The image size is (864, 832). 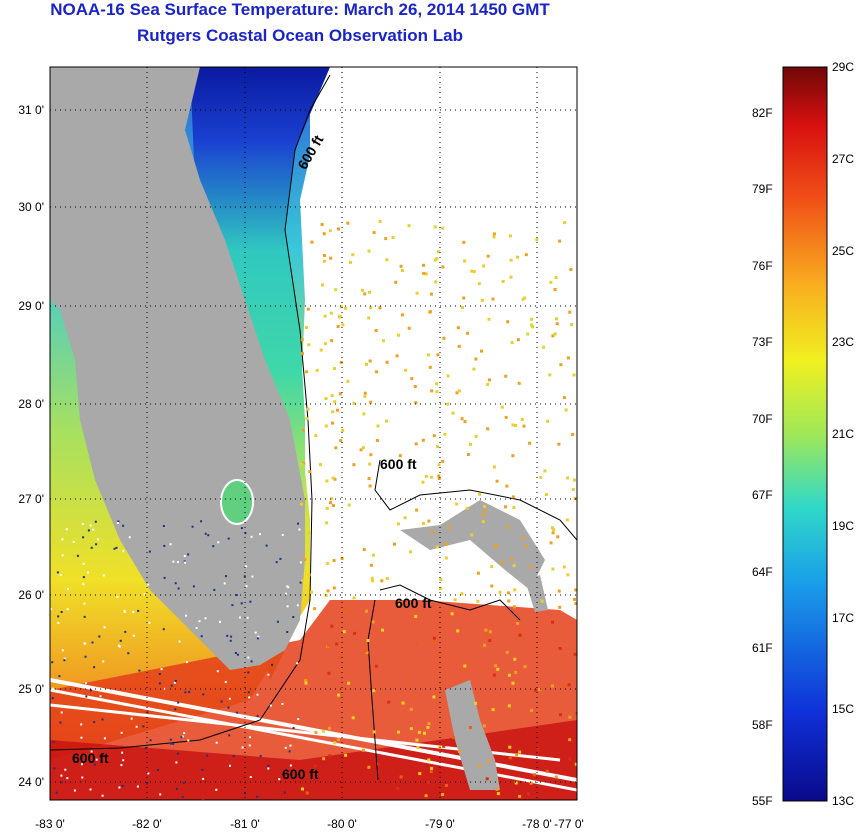 I want to click on colorbar-fahrenheit-label: 55F, so click(x=762, y=801).